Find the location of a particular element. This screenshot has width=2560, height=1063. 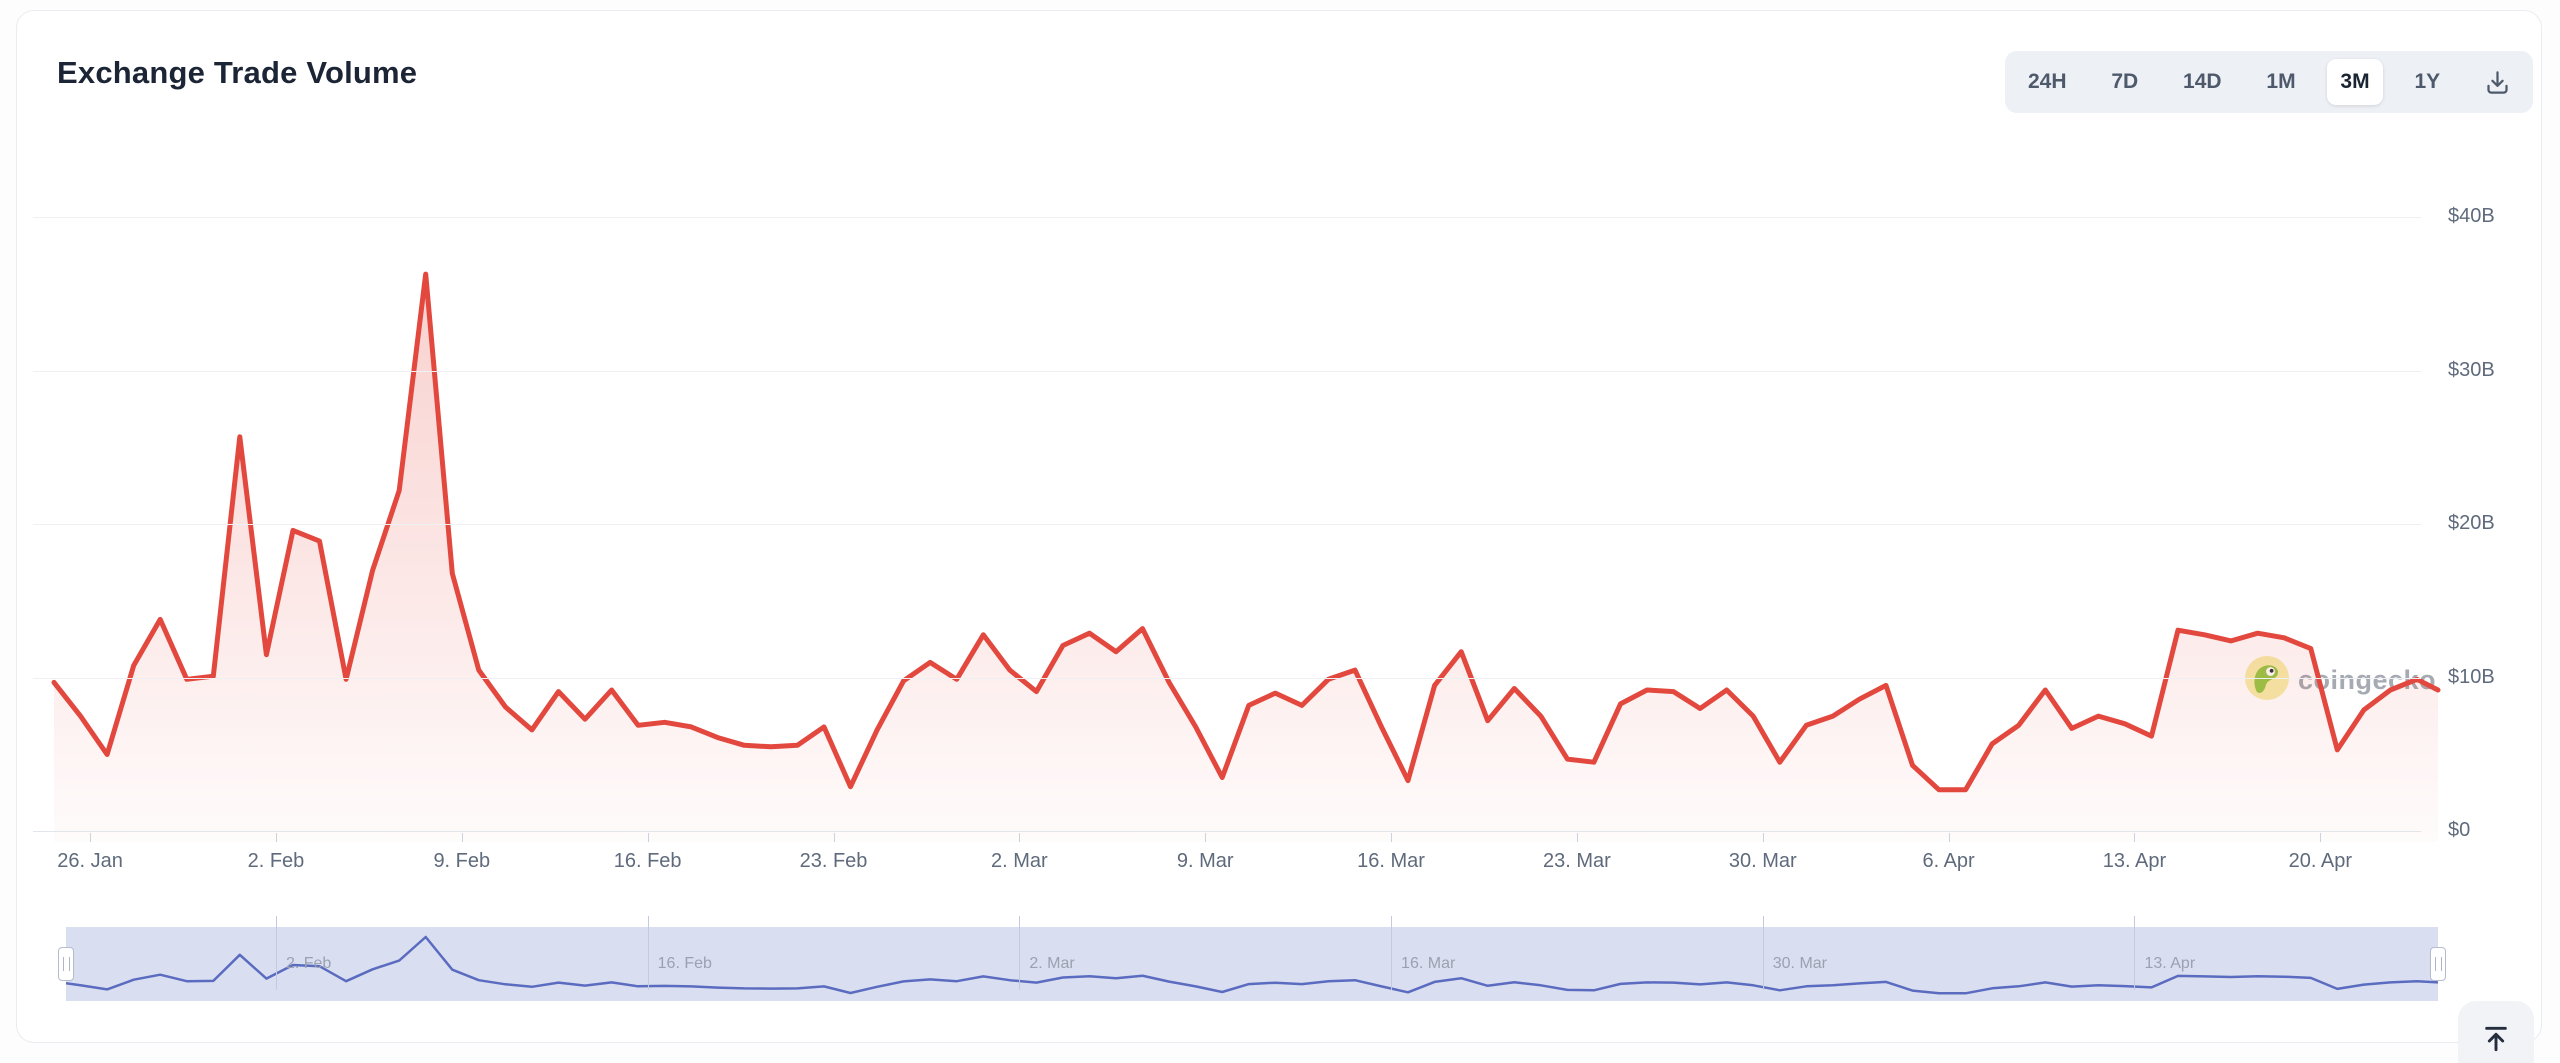

x-axis-label: 30. Mar is located at coordinates (1762, 861).